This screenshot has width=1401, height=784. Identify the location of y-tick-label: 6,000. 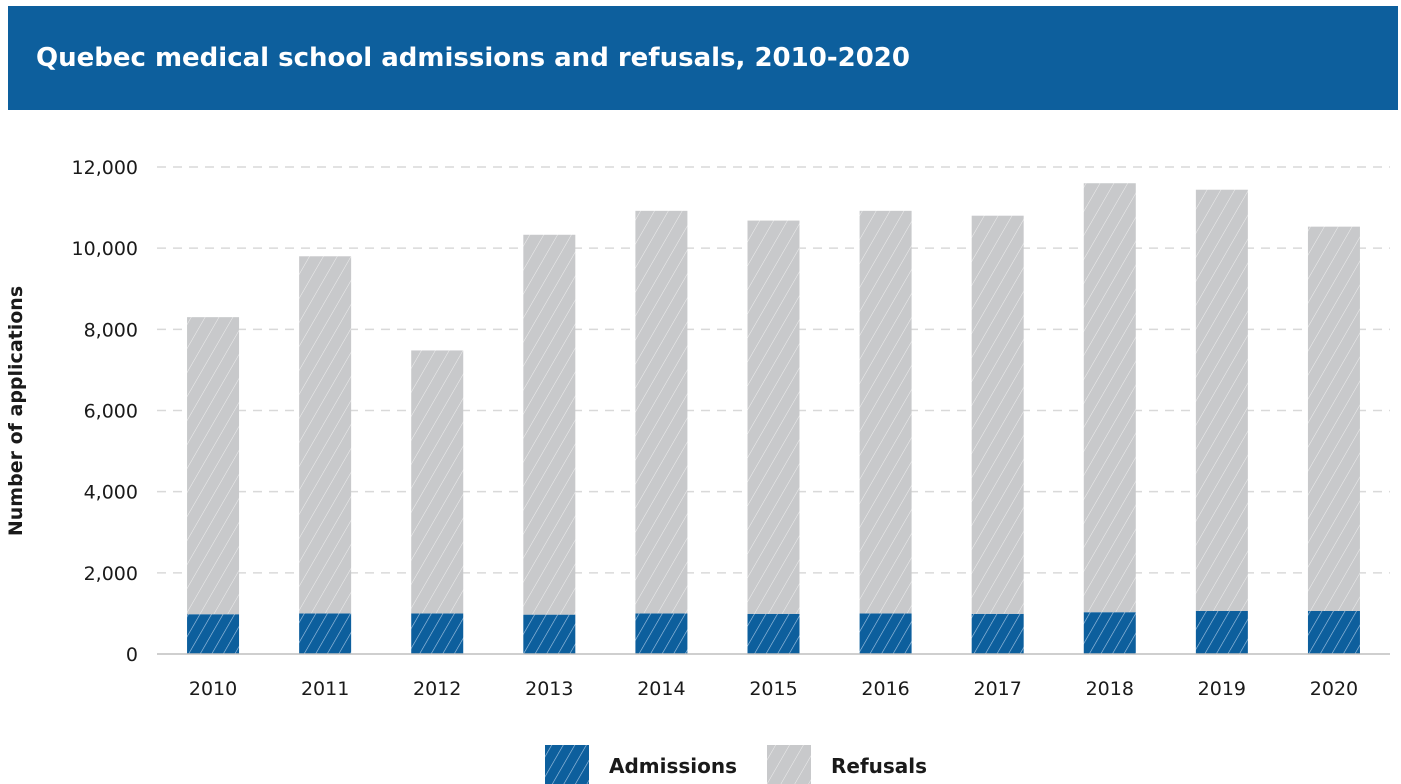
(111, 412).